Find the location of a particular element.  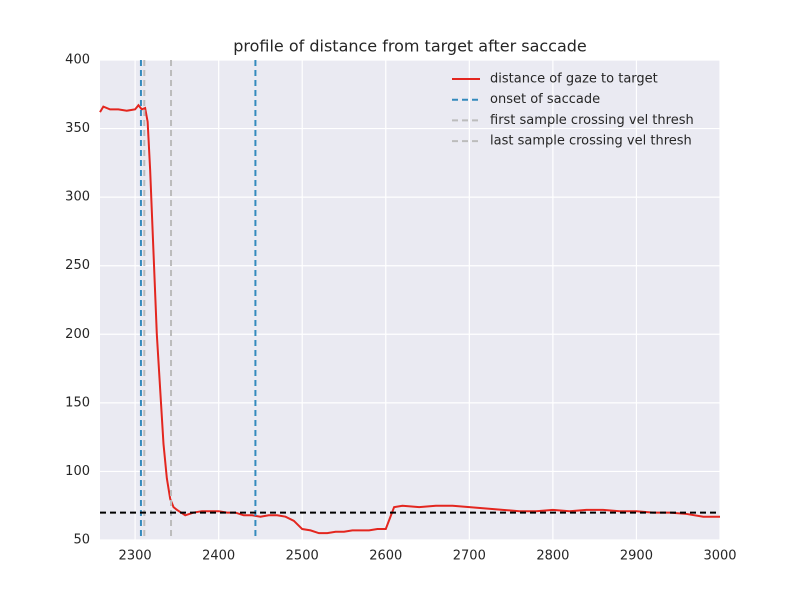

y-tick-label: 300 is located at coordinates (77, 197).